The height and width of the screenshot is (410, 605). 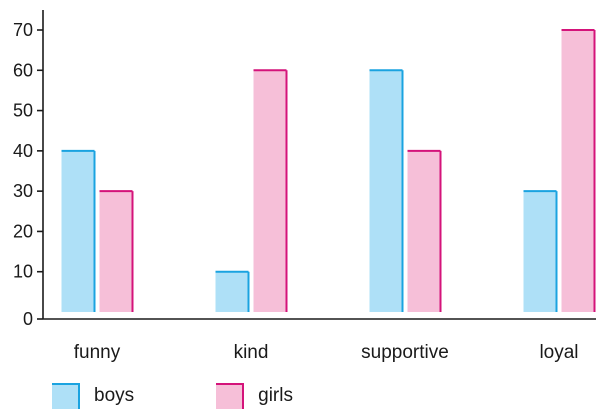 I want to click on category-label: supportive, so click(x=405, y=352).